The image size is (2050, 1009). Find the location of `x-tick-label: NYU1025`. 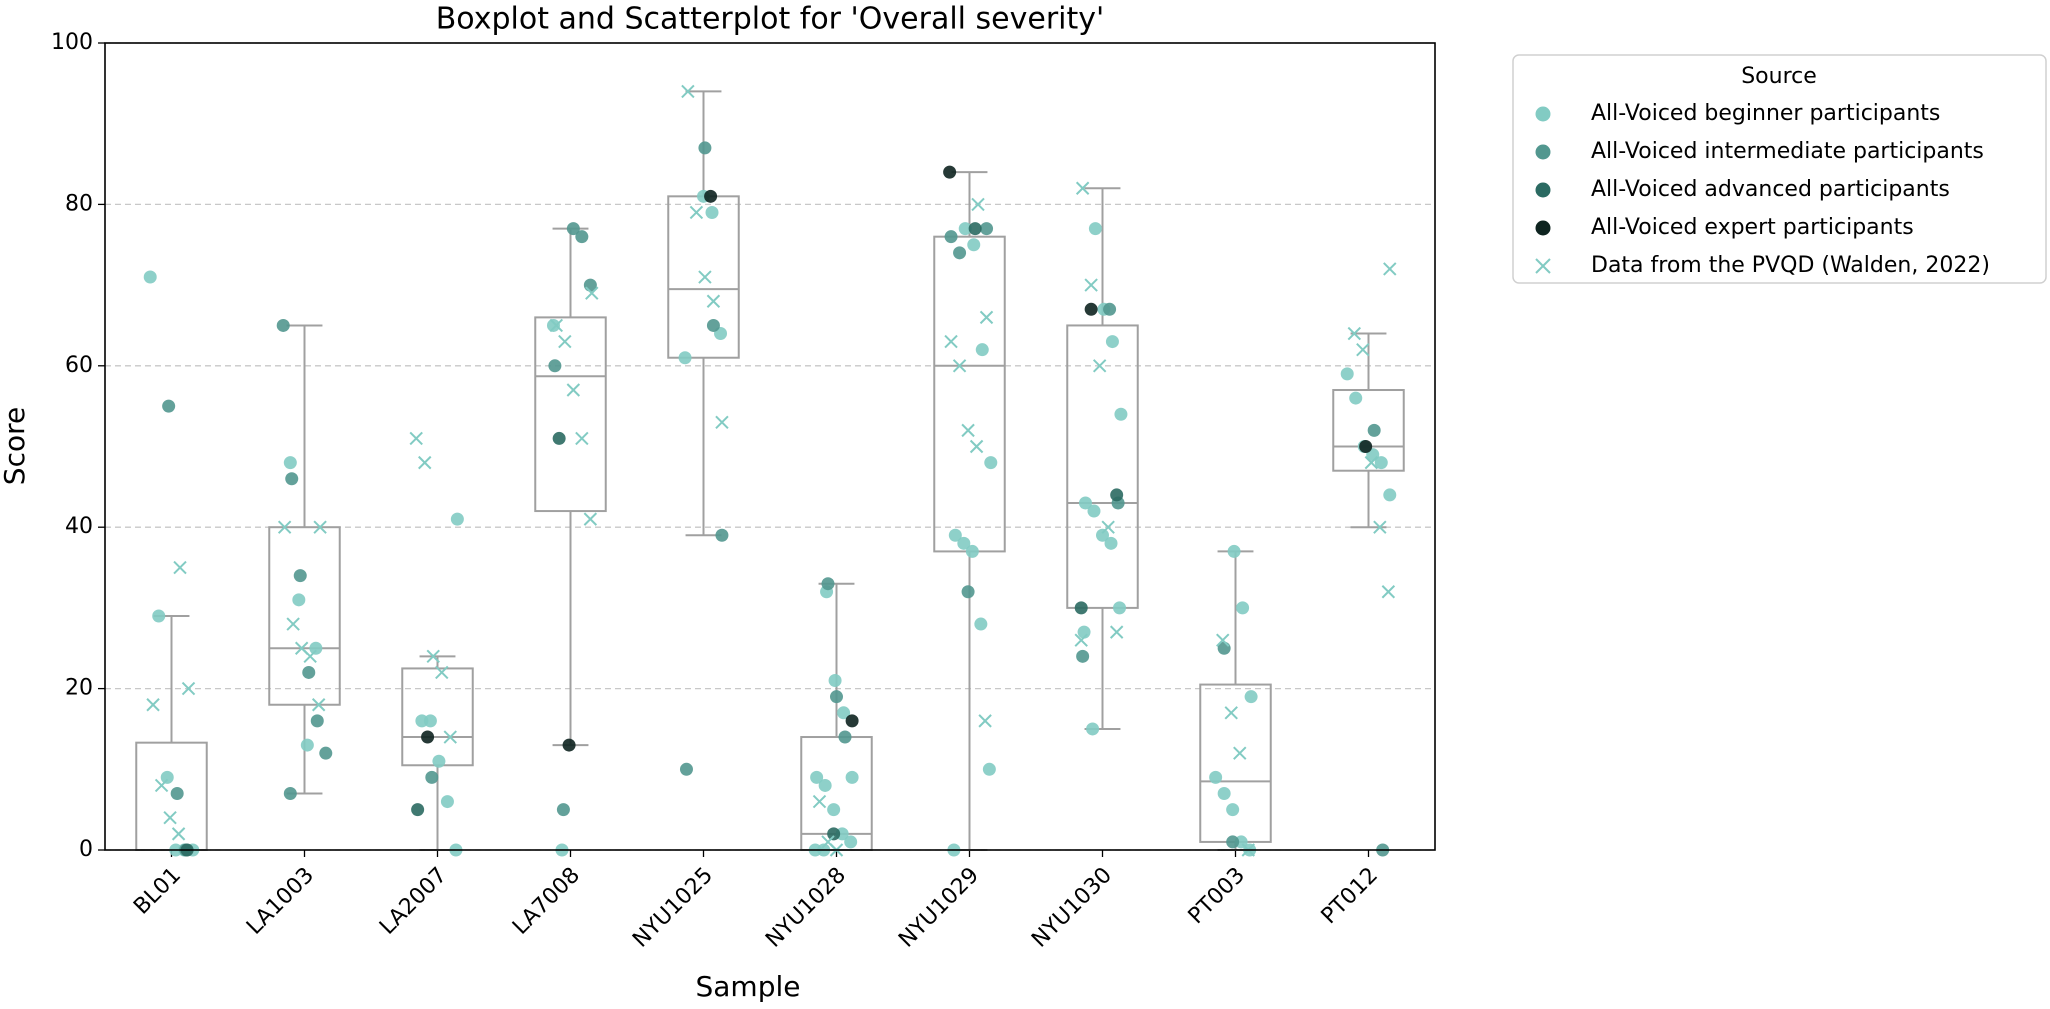

x-tick-label: NYU1025 is located at coordinates (673, 908).